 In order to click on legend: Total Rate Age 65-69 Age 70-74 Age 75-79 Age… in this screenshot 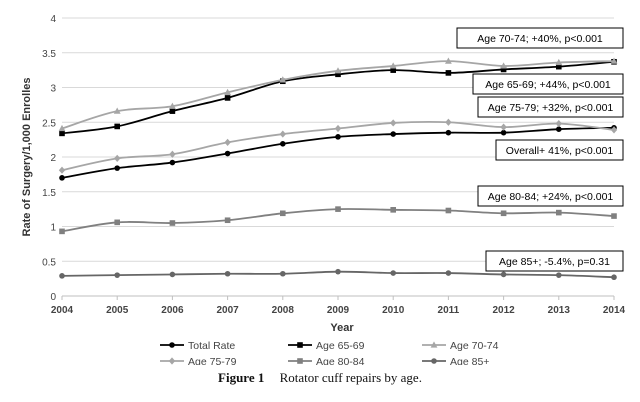, I will do `click(329, 352)`.